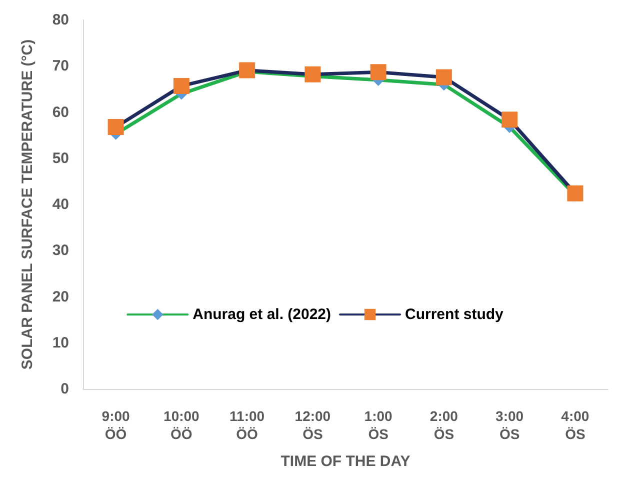 The height and width of the screenshot is (483, 630). Describe the element at coordinates (247, 425) in the screenshot. I see `x-tick-label: 11:00 ÖÖ` at that location.